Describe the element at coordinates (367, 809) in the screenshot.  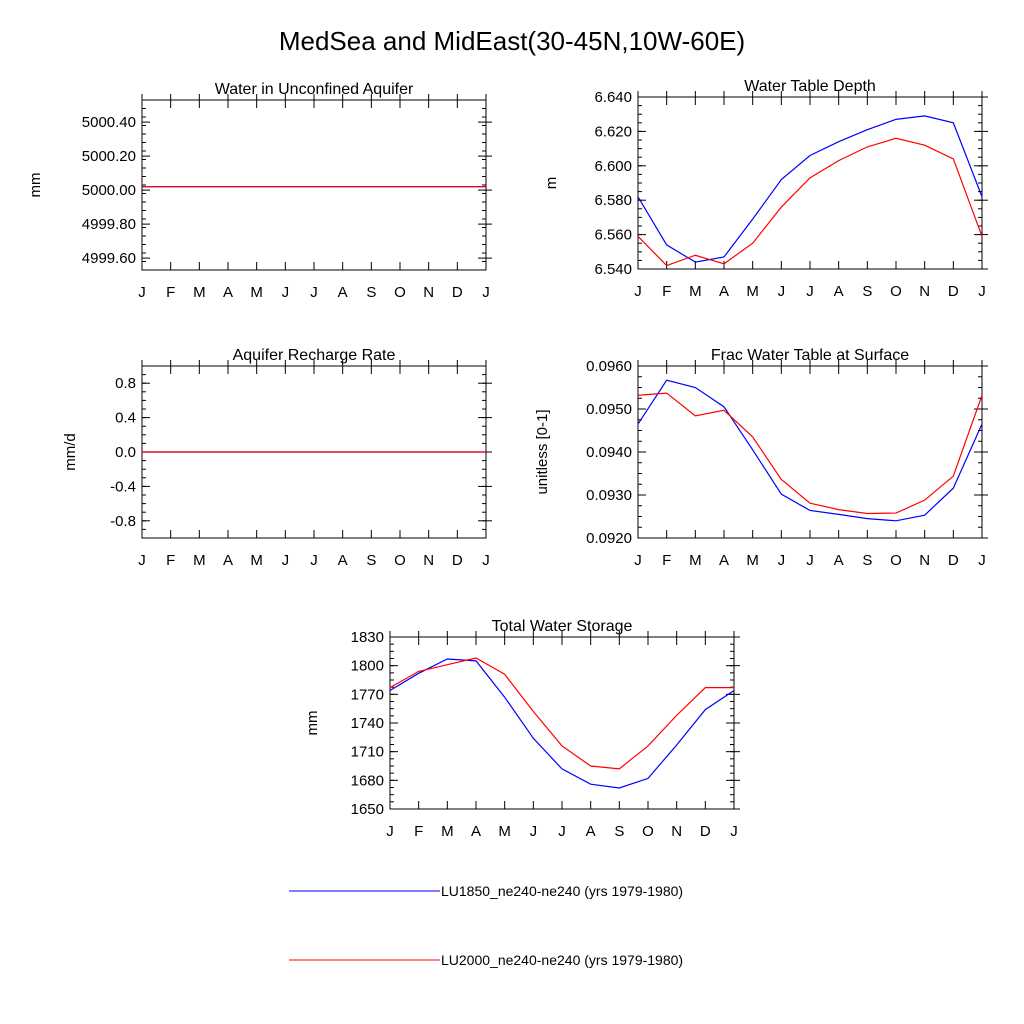
I see `y-tick-label: 1650` at that location.